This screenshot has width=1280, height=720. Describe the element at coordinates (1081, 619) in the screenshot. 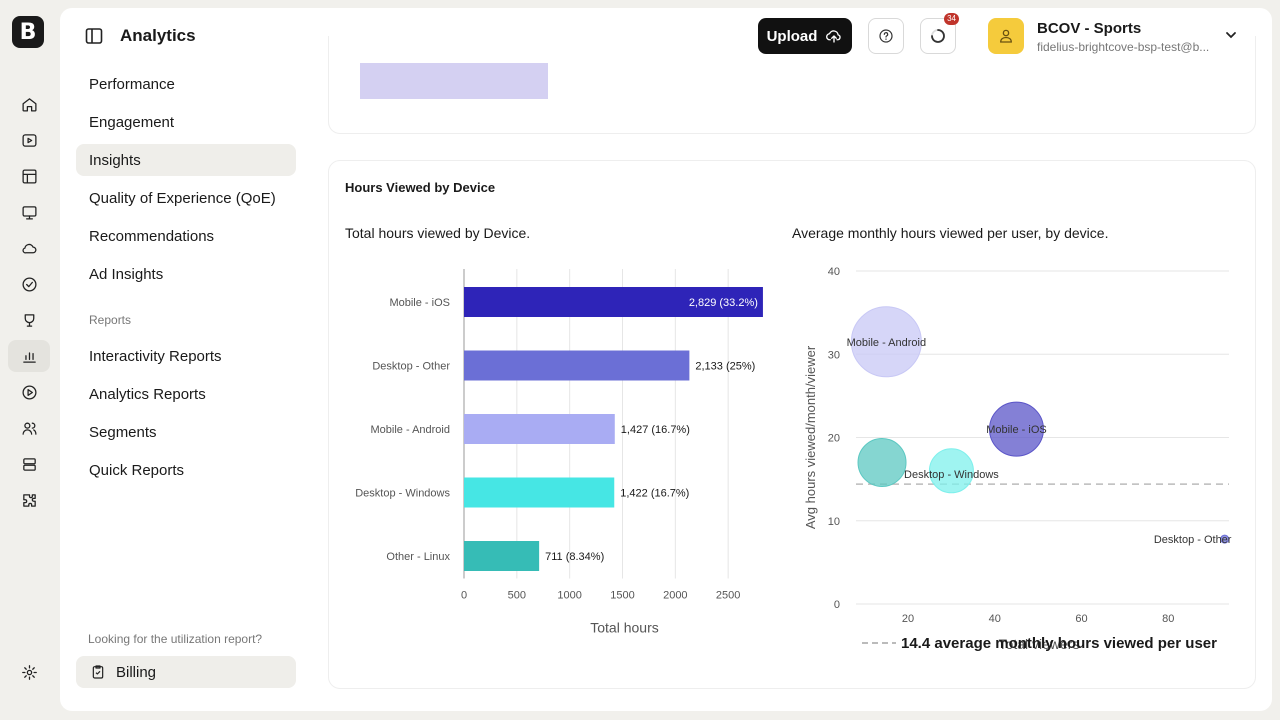

I see `bubble-x-tick-label: 60` at that location.